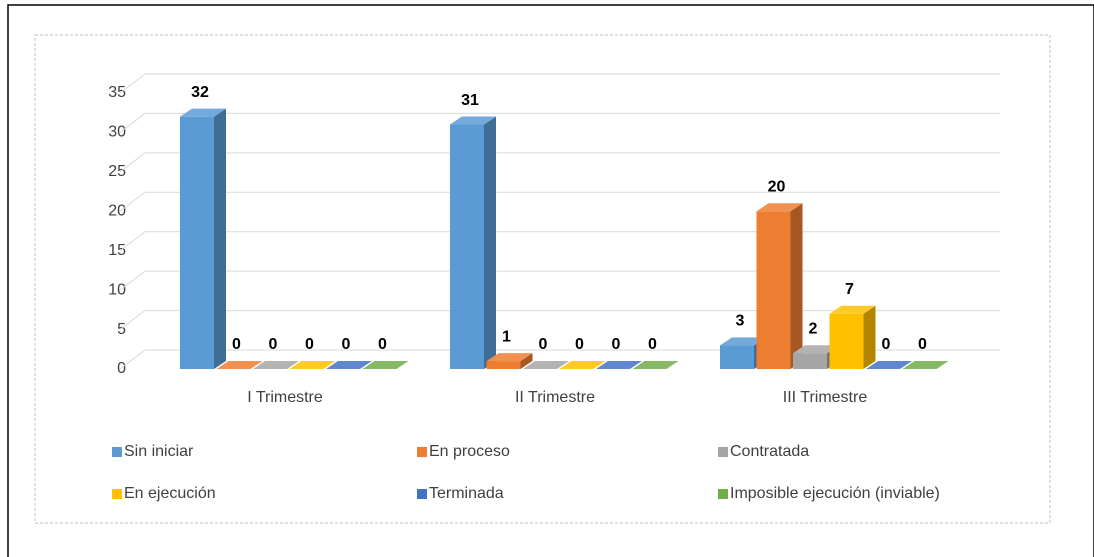  What do you see at coordinates (117, 250) in the screenshot?
I see `y-tick-label: 15` at bounding box center [117, 250].